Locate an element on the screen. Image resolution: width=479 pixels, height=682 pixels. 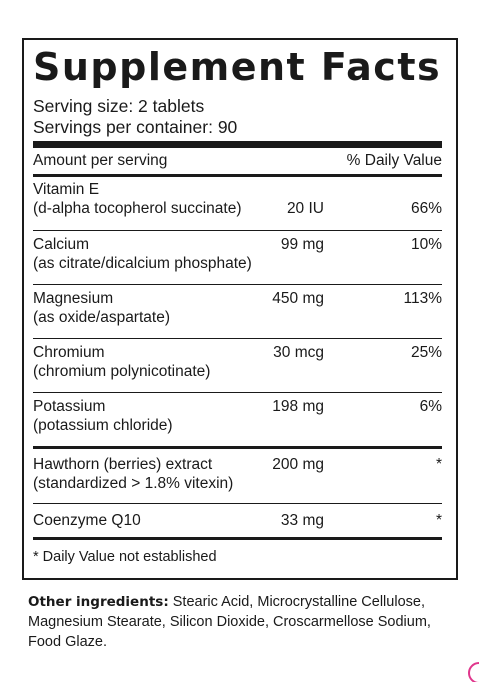
servings-per-container: Servings per container: 90 is located at coordinates (135, 127).